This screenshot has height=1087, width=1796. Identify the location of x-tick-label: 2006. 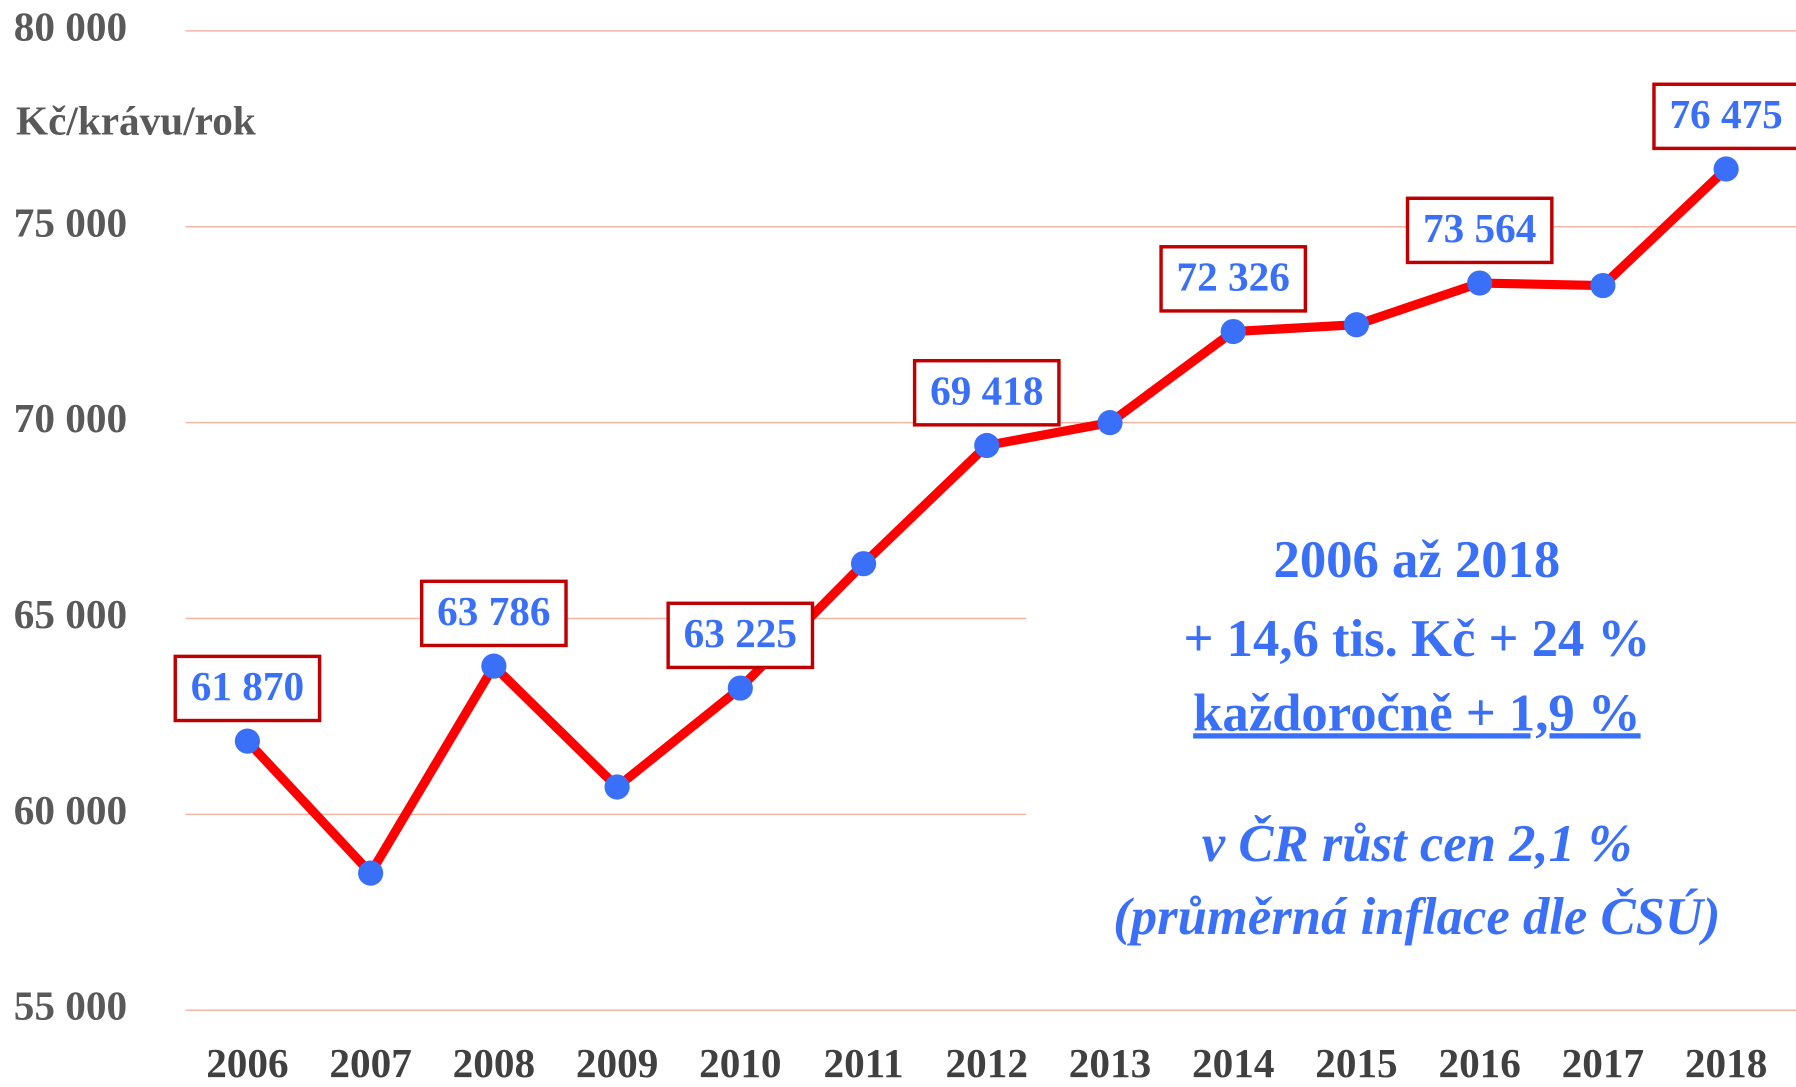
(247, 1063).